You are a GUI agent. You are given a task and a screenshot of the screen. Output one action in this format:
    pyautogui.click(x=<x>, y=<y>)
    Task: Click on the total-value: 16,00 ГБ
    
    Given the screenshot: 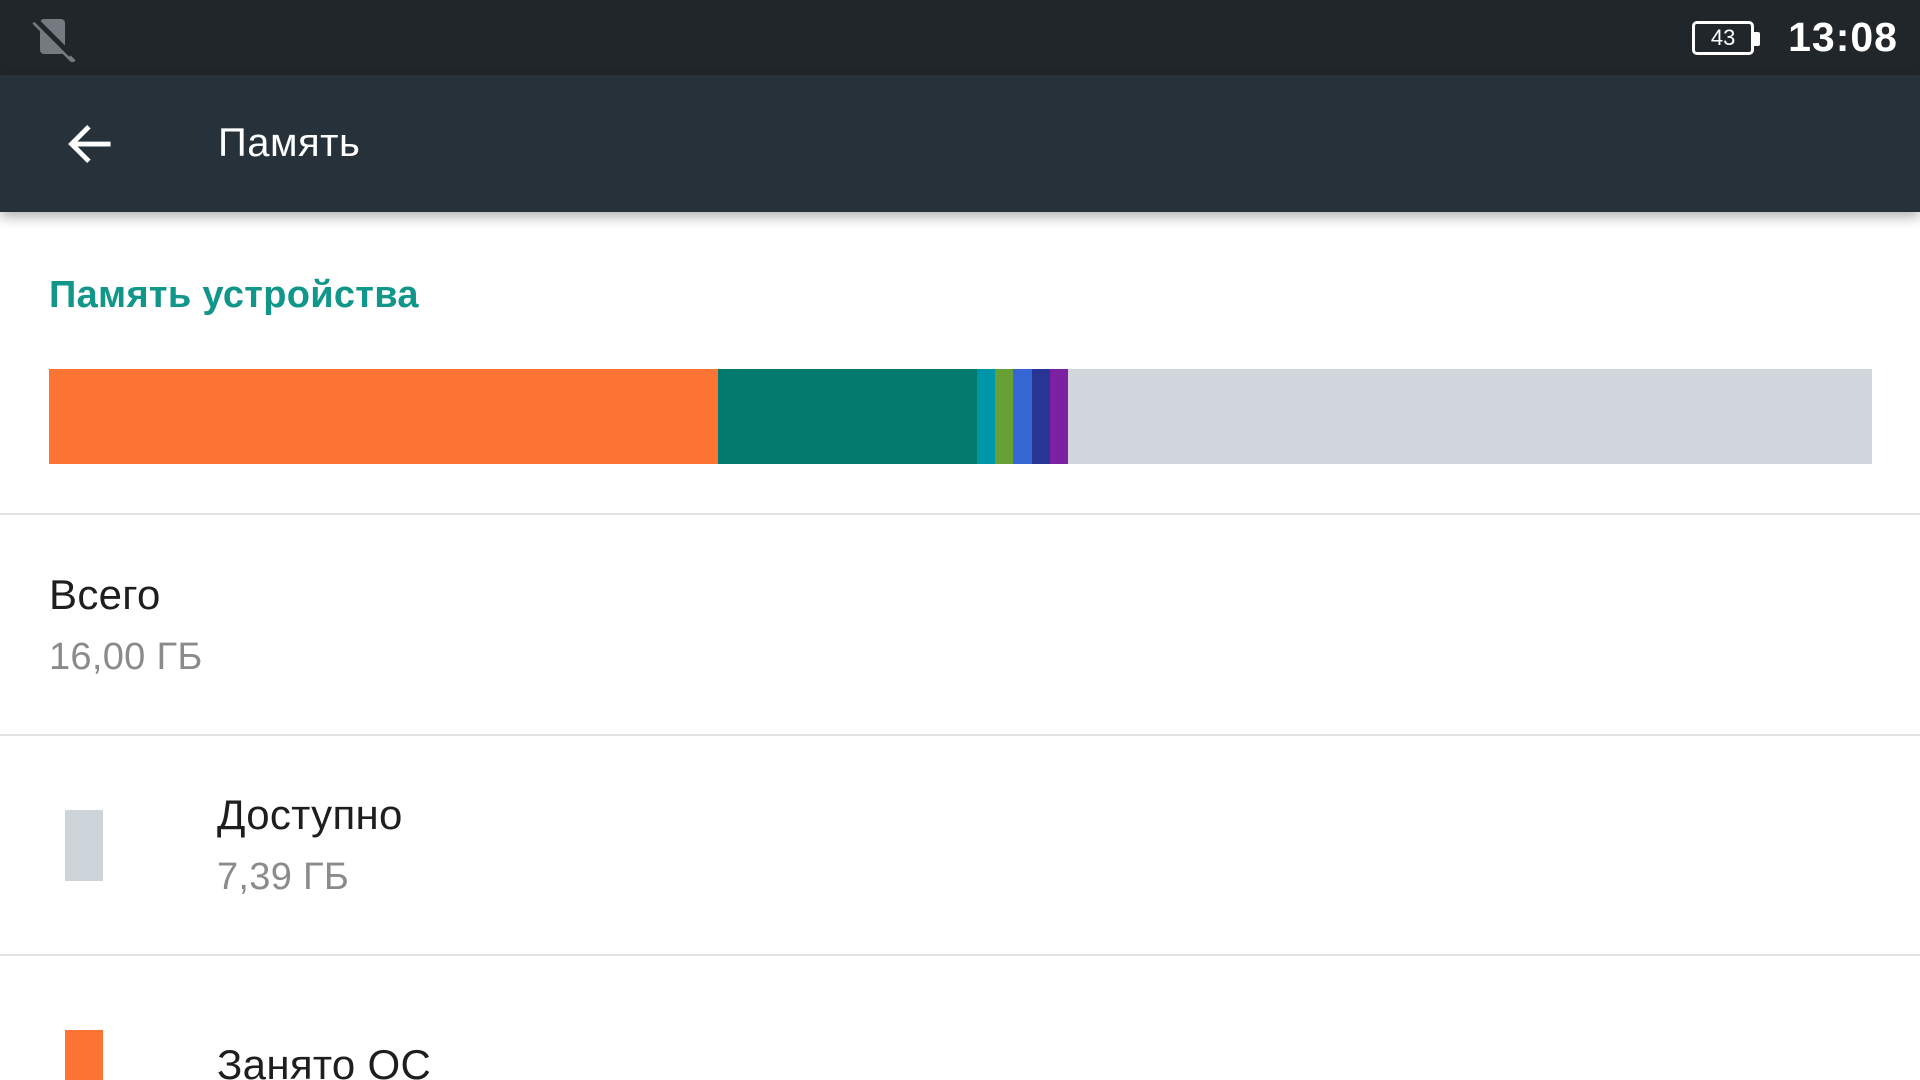 What is the action you would take?
    pyautogui.click(x=126, y=657)
    